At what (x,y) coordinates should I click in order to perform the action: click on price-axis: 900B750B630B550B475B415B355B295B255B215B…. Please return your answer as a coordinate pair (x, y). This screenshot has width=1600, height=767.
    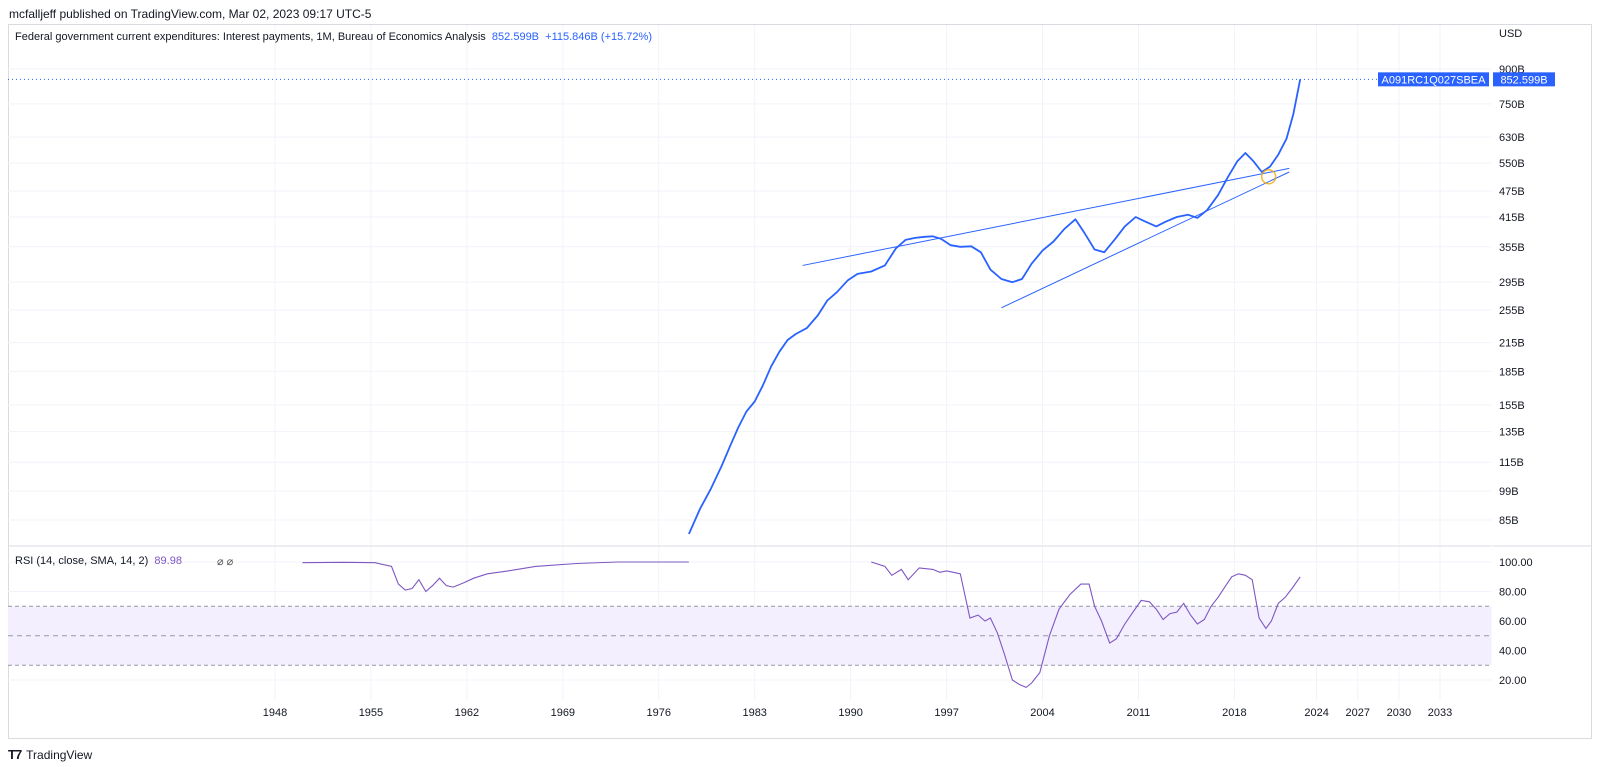
    Looking at the image, I should click on (1512, 295).